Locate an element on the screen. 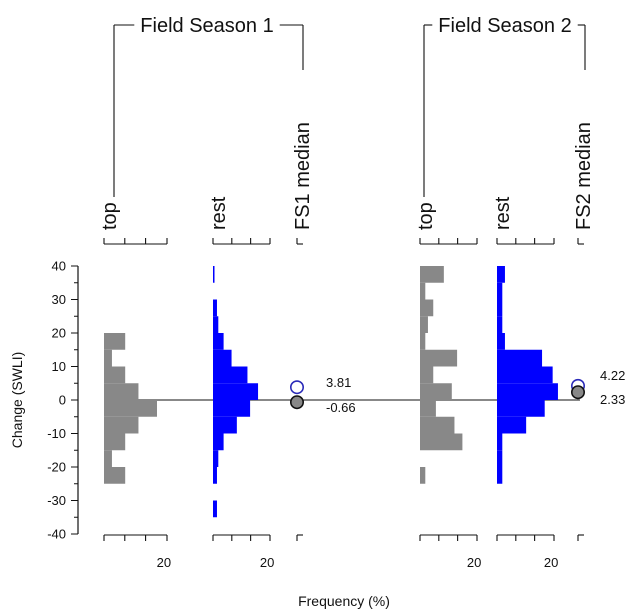  fs1-top-freq-tick-label: 20 is located at coordinates (164, 562).